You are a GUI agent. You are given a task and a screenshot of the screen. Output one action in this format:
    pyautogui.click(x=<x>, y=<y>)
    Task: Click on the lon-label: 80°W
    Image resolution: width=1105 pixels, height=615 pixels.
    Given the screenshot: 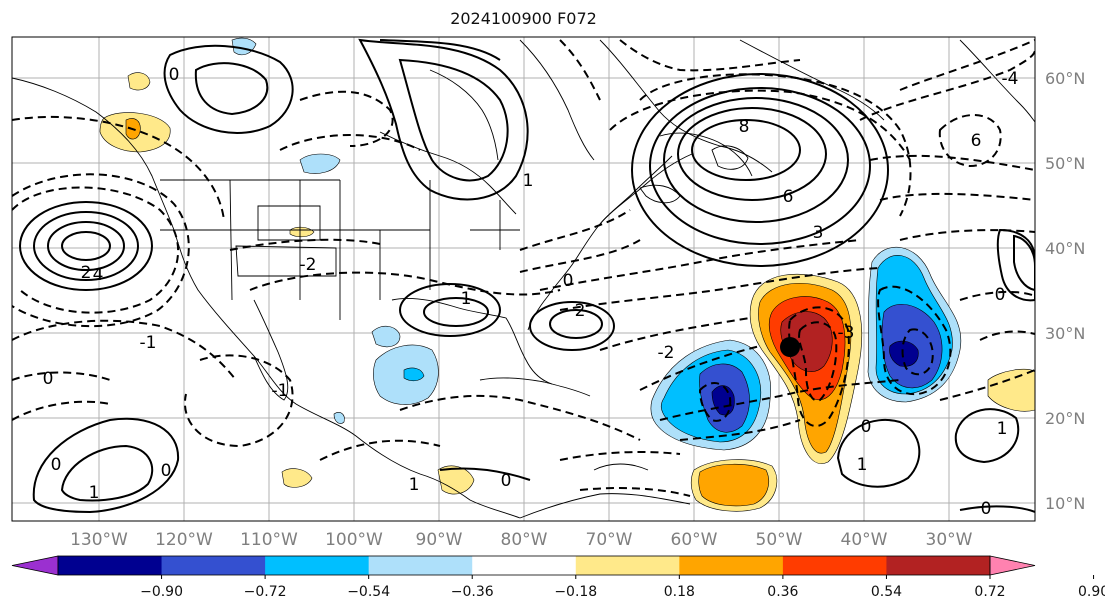 What is the action you would take?
    pyautogui.click(x=524, y=540)
    